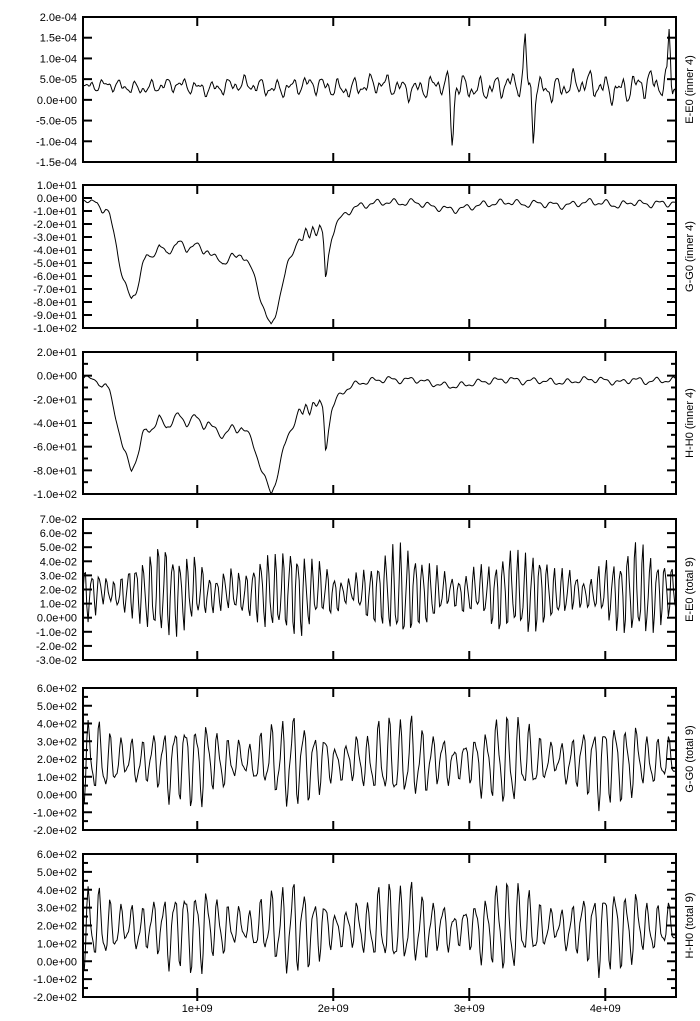 The image size is (700, 1021). What do you see at coordinates (58, 562) in the screenshot?
I see `y-tick-label: 4.0e-02` at bounding box center [58, 562].